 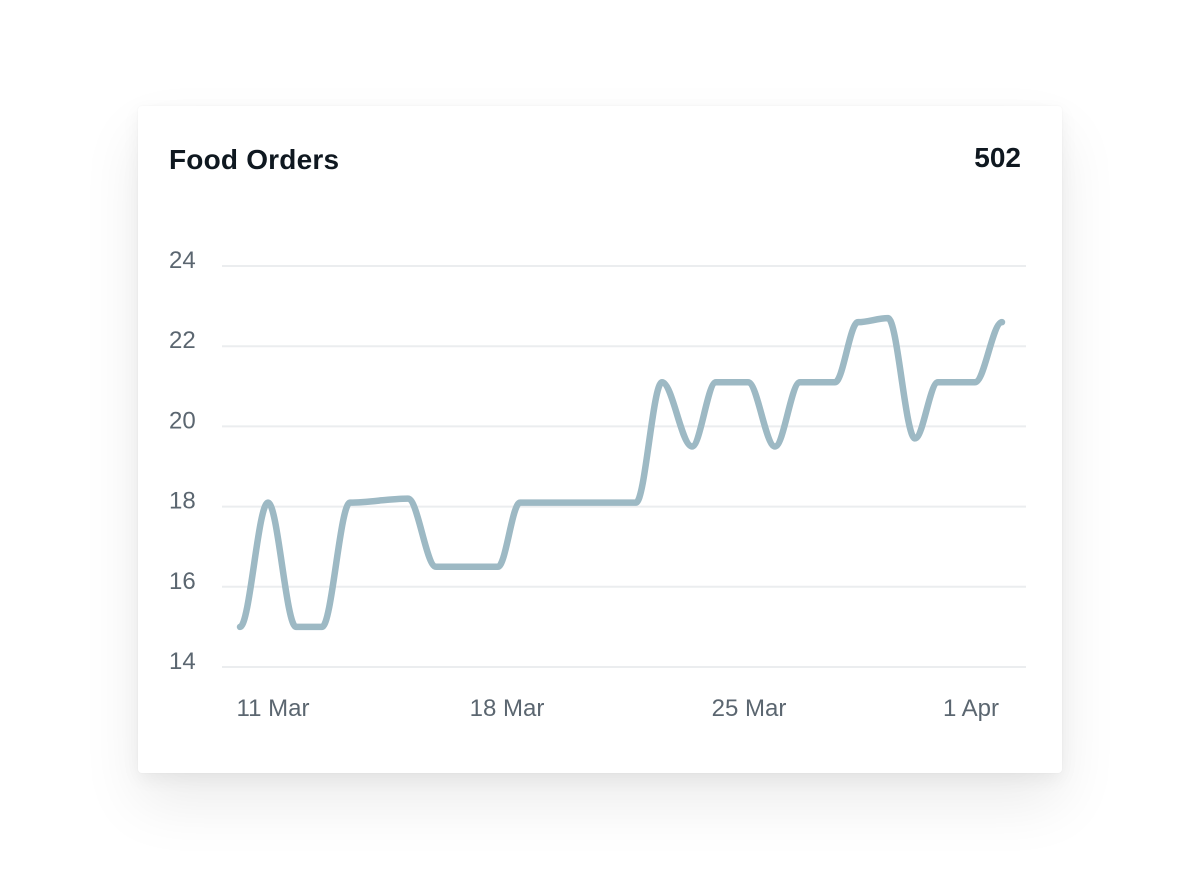 What do you see at coordinates (182, 461) in the screenshot?
I see `y-axis-ticks: 24 22 20 18 16 14` at bounding box center [182, 461].